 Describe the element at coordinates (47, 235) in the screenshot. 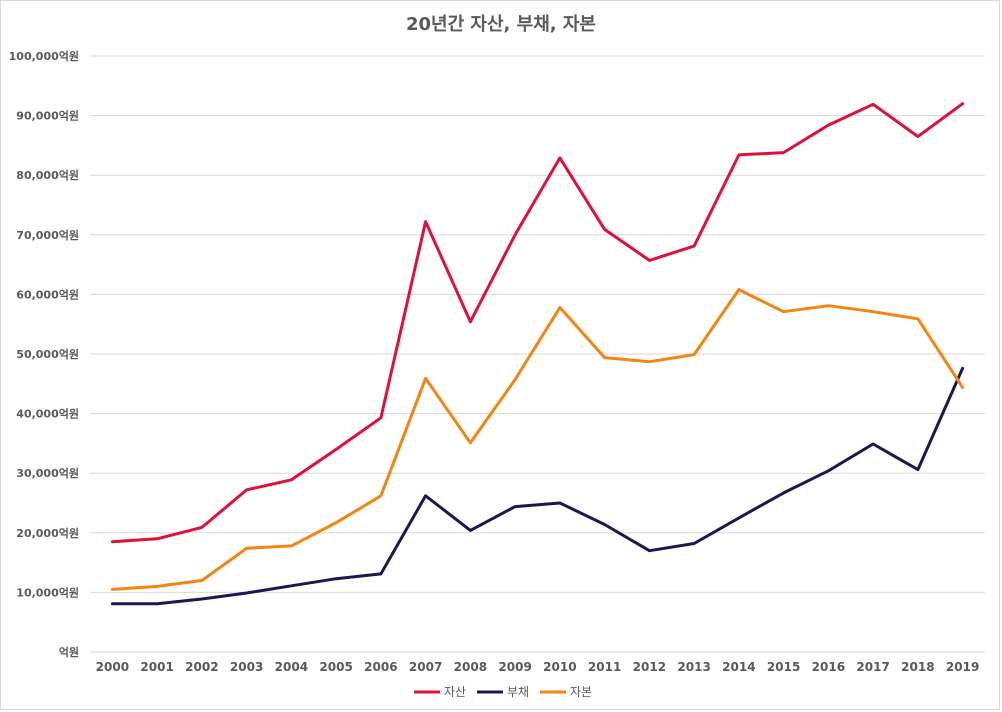

I see `y-tick-label: 70,000억원` at that location.